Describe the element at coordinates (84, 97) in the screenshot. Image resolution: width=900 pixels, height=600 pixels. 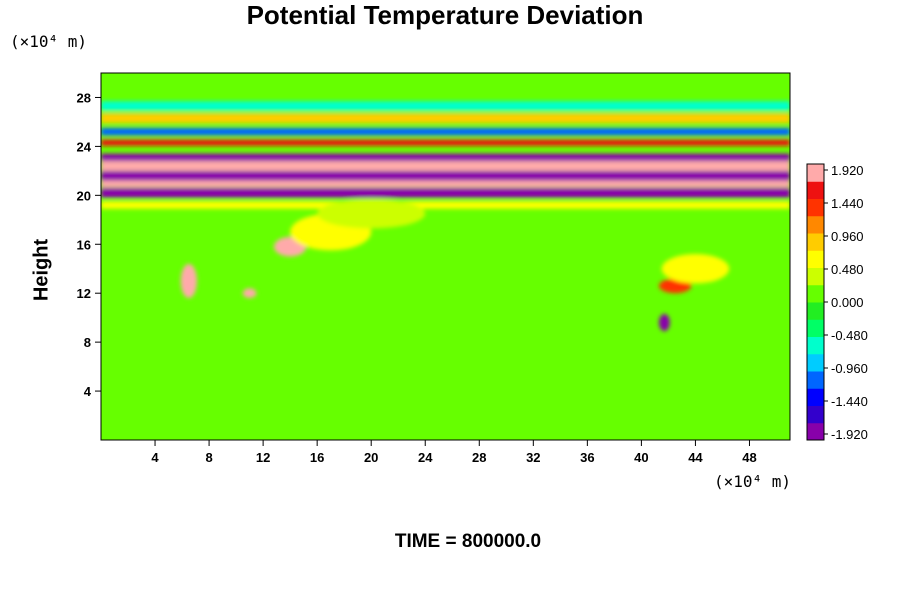
I see `y-tick-label: 28` at that location.